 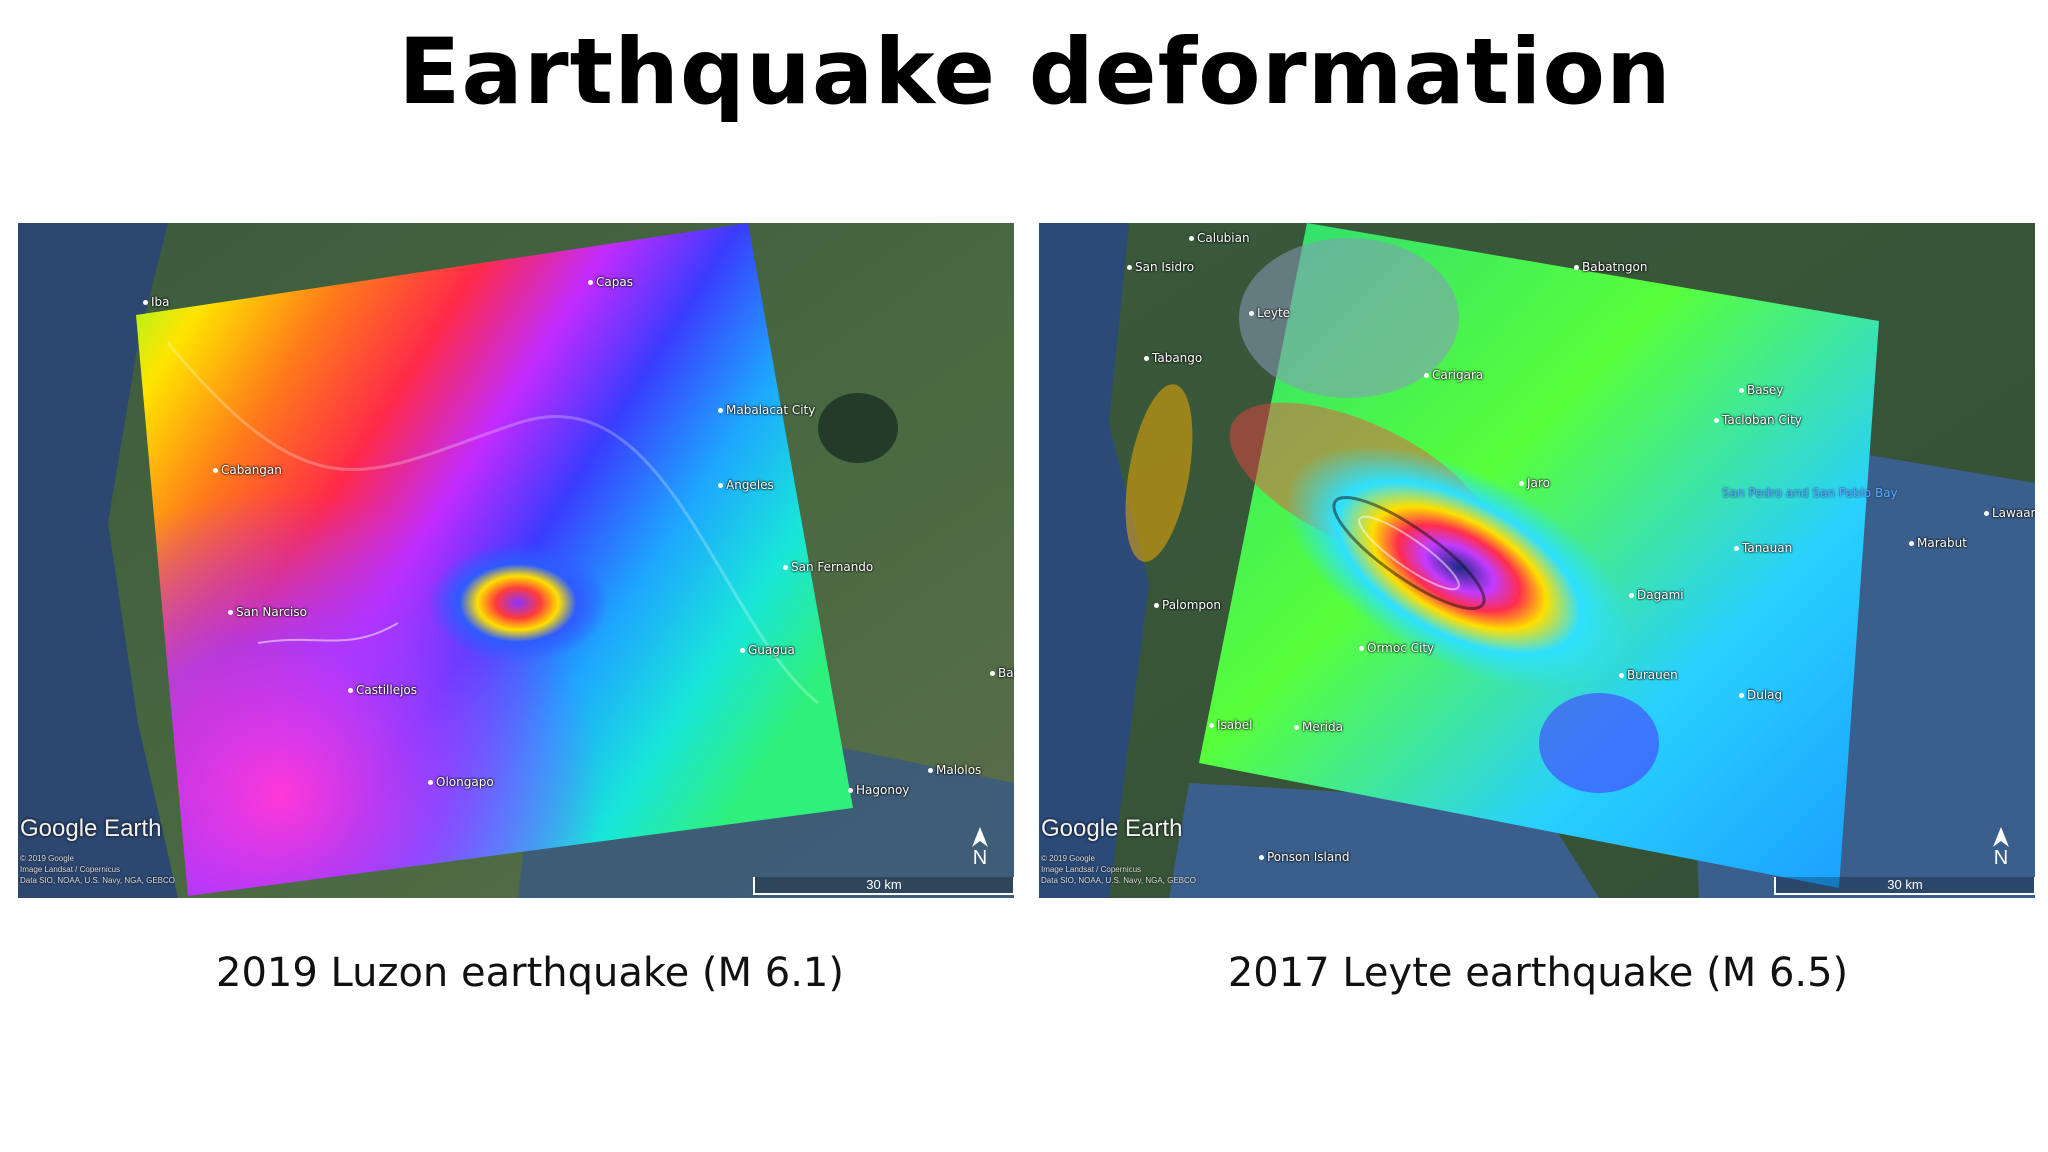 I want to click on slide-title: Earthquake deformation, so click(x=1035, y=72).